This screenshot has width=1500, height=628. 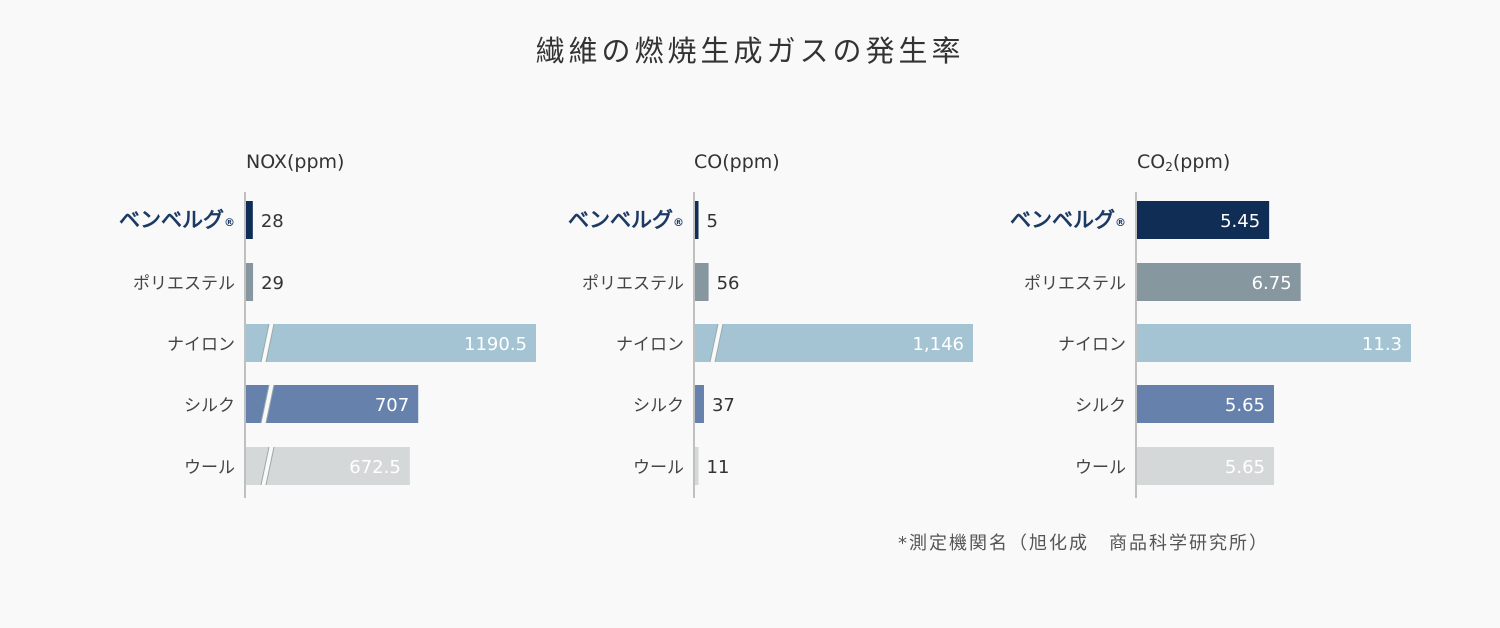 I want to click on value-label: 707, so click(x=392, y=405).